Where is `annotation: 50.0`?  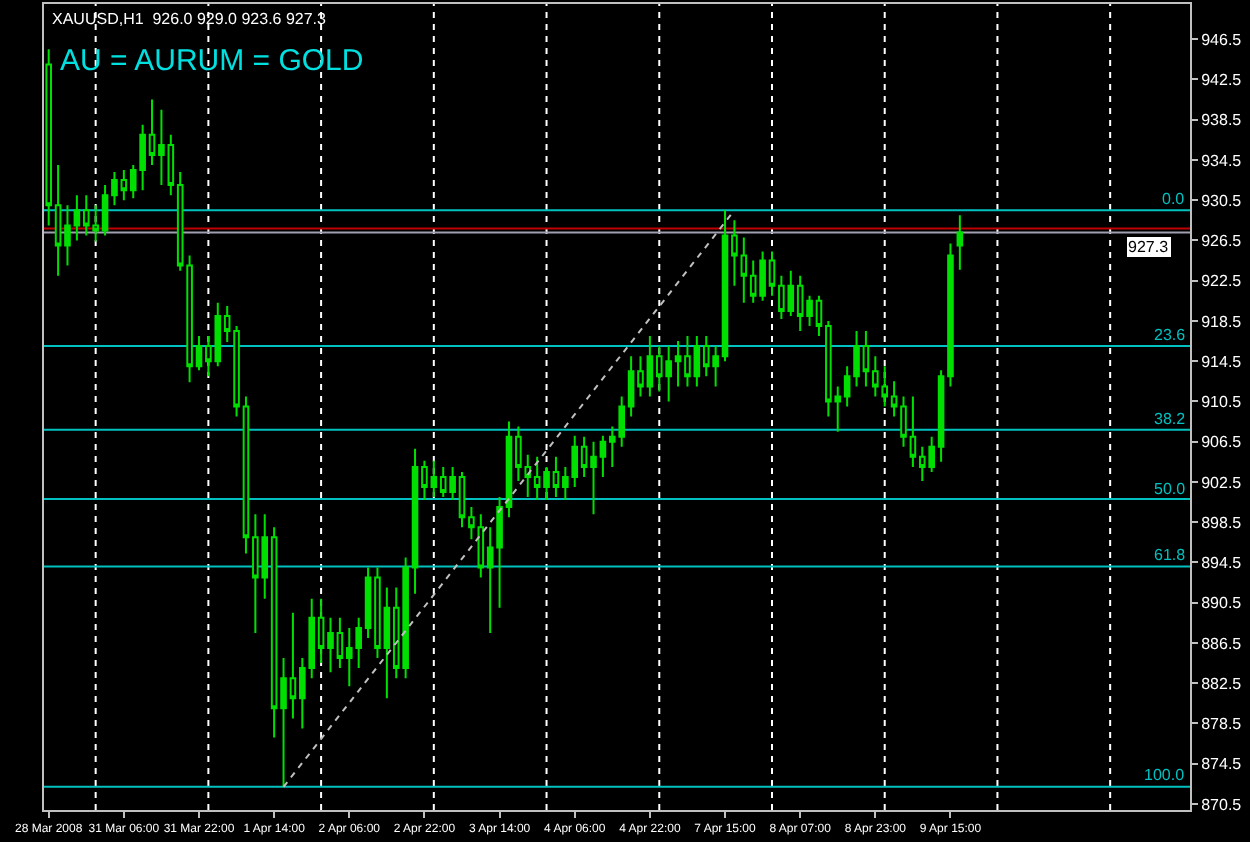
annotation: 50.0 is located at coordinates (1170, 489).